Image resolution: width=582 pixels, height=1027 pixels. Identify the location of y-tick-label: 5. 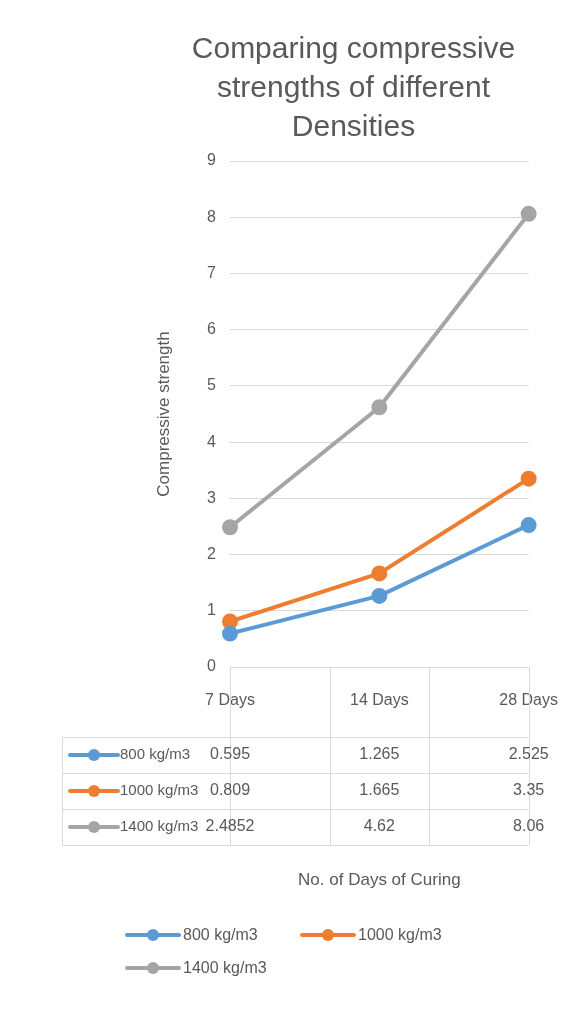
(212, 385).